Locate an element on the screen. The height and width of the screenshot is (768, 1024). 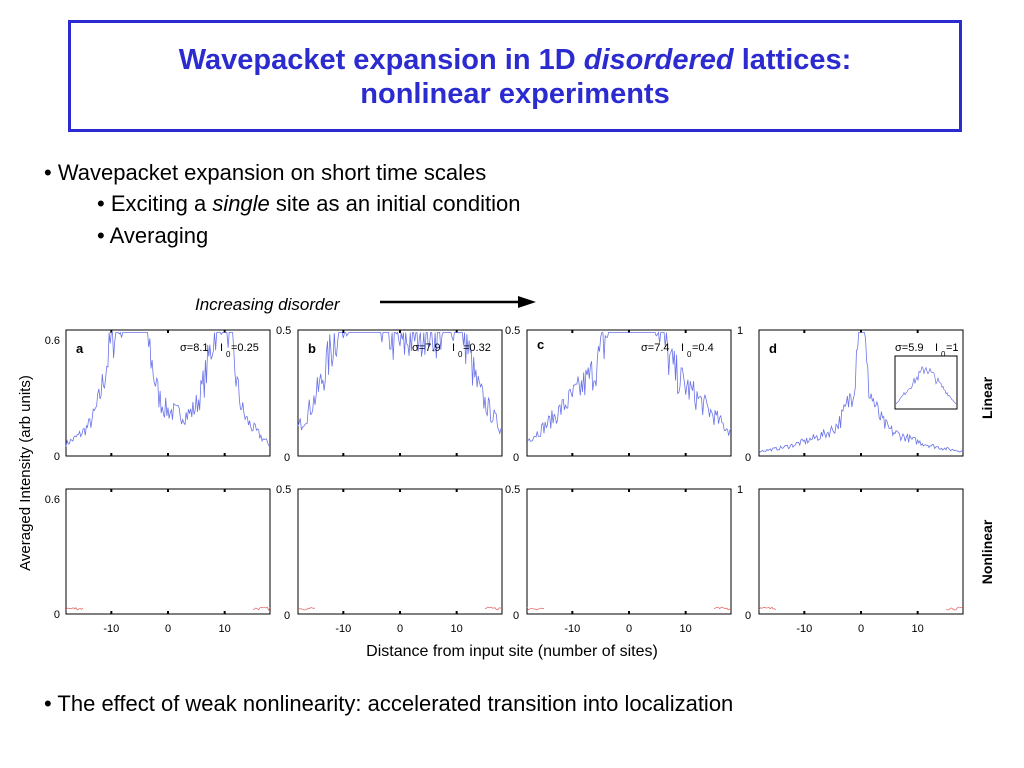
i0-value-d: =1 is located at coordinates (952, 348).